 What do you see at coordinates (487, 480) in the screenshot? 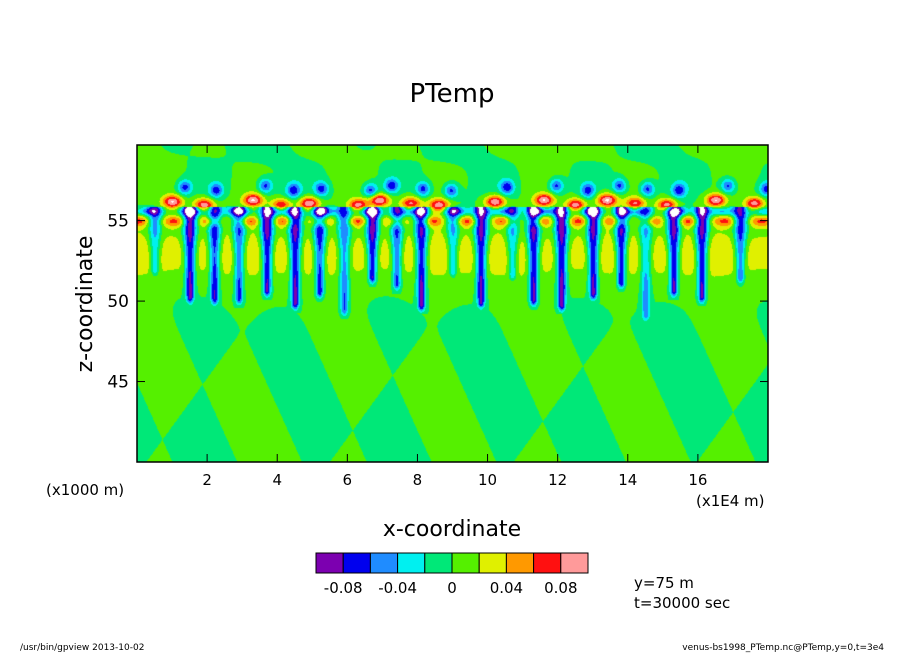
I see `x-tick-label: 10` at bounding box center [487, 480].